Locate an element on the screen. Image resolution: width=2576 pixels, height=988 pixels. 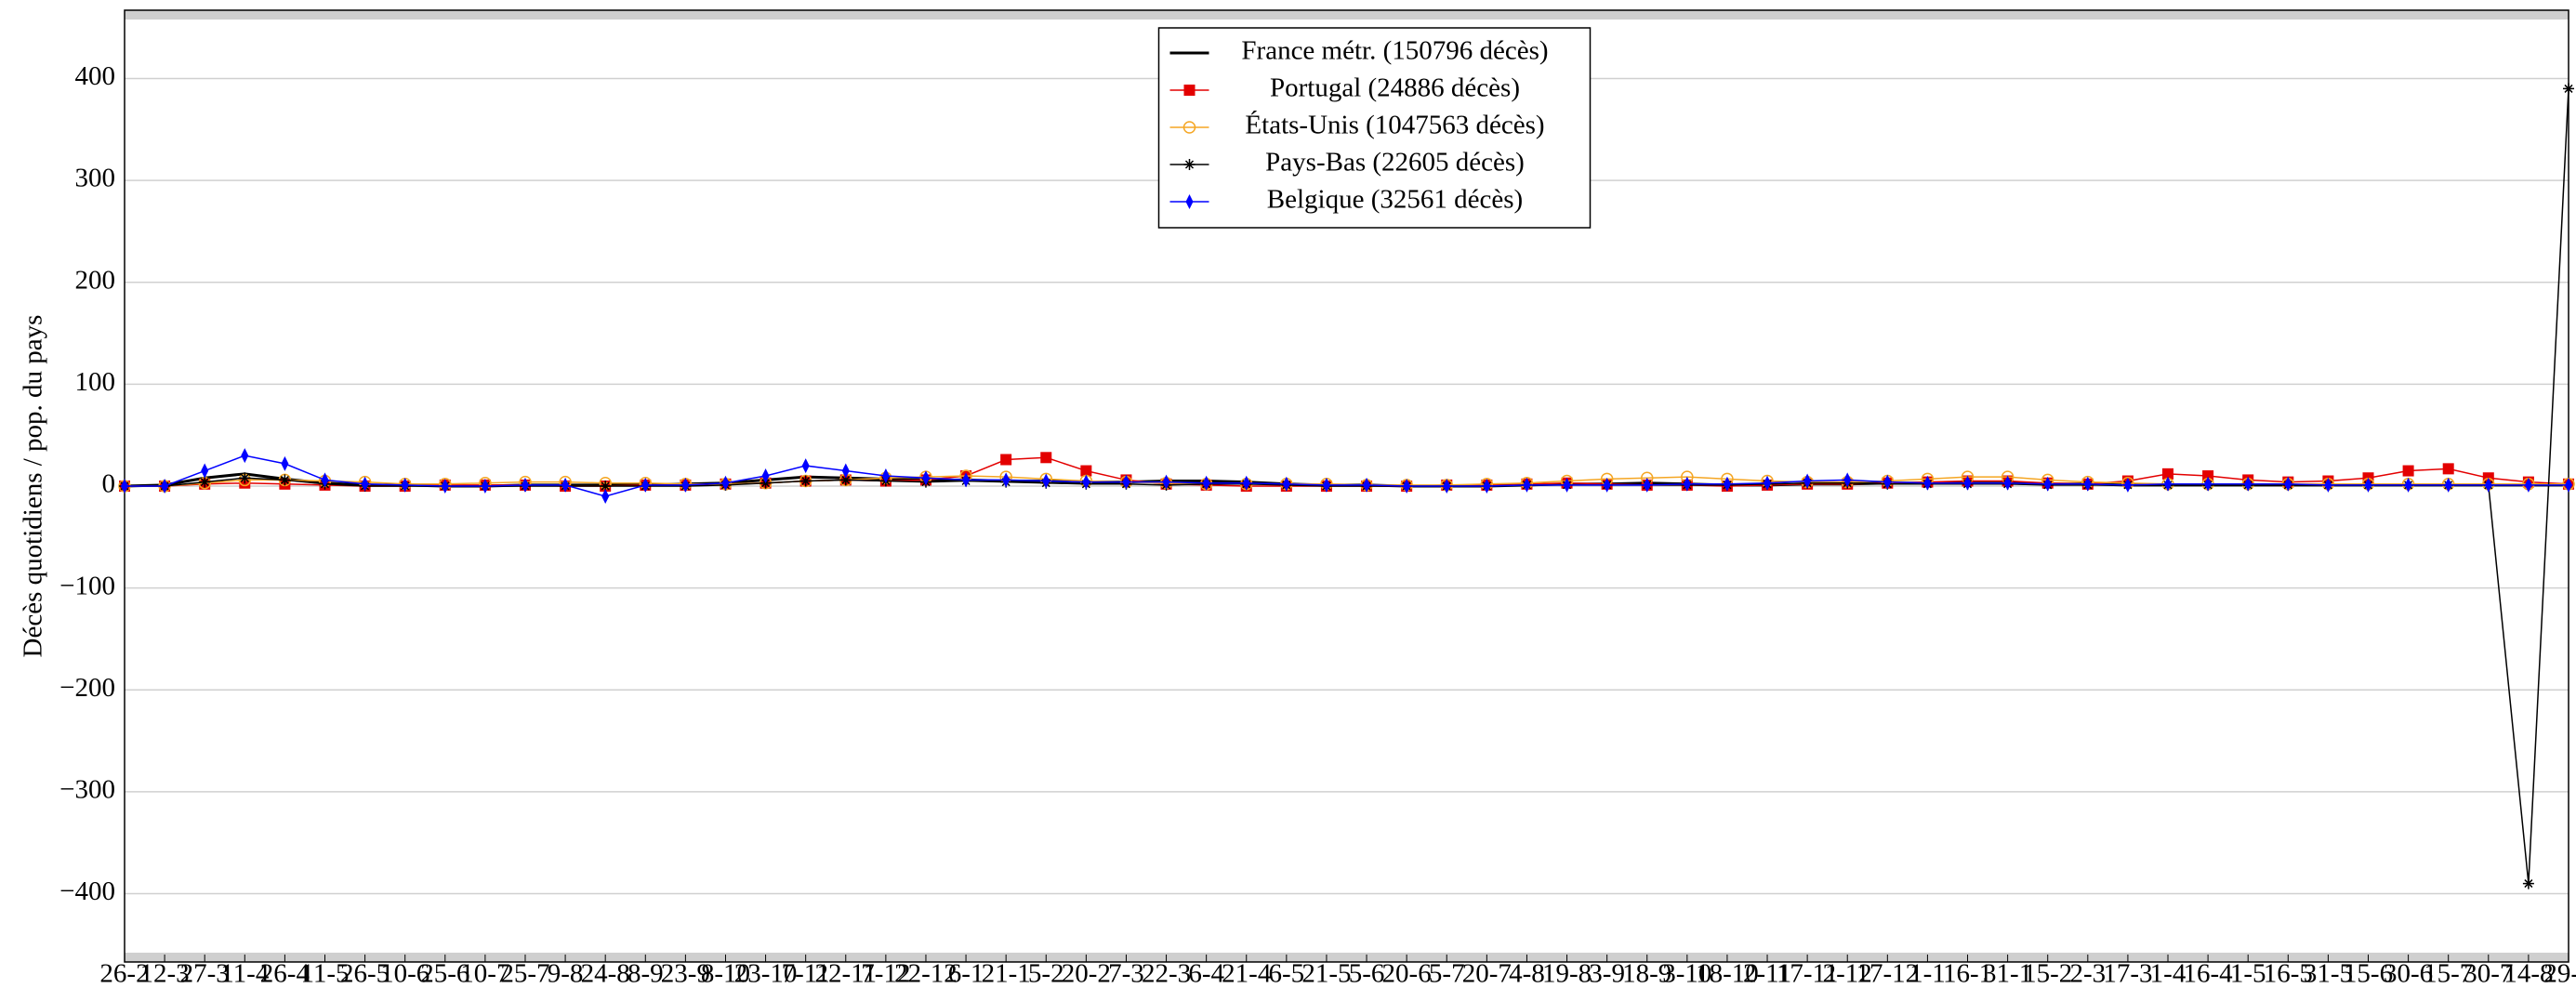
x-tick-label: 8-9 is located at coordinates (645, 974).